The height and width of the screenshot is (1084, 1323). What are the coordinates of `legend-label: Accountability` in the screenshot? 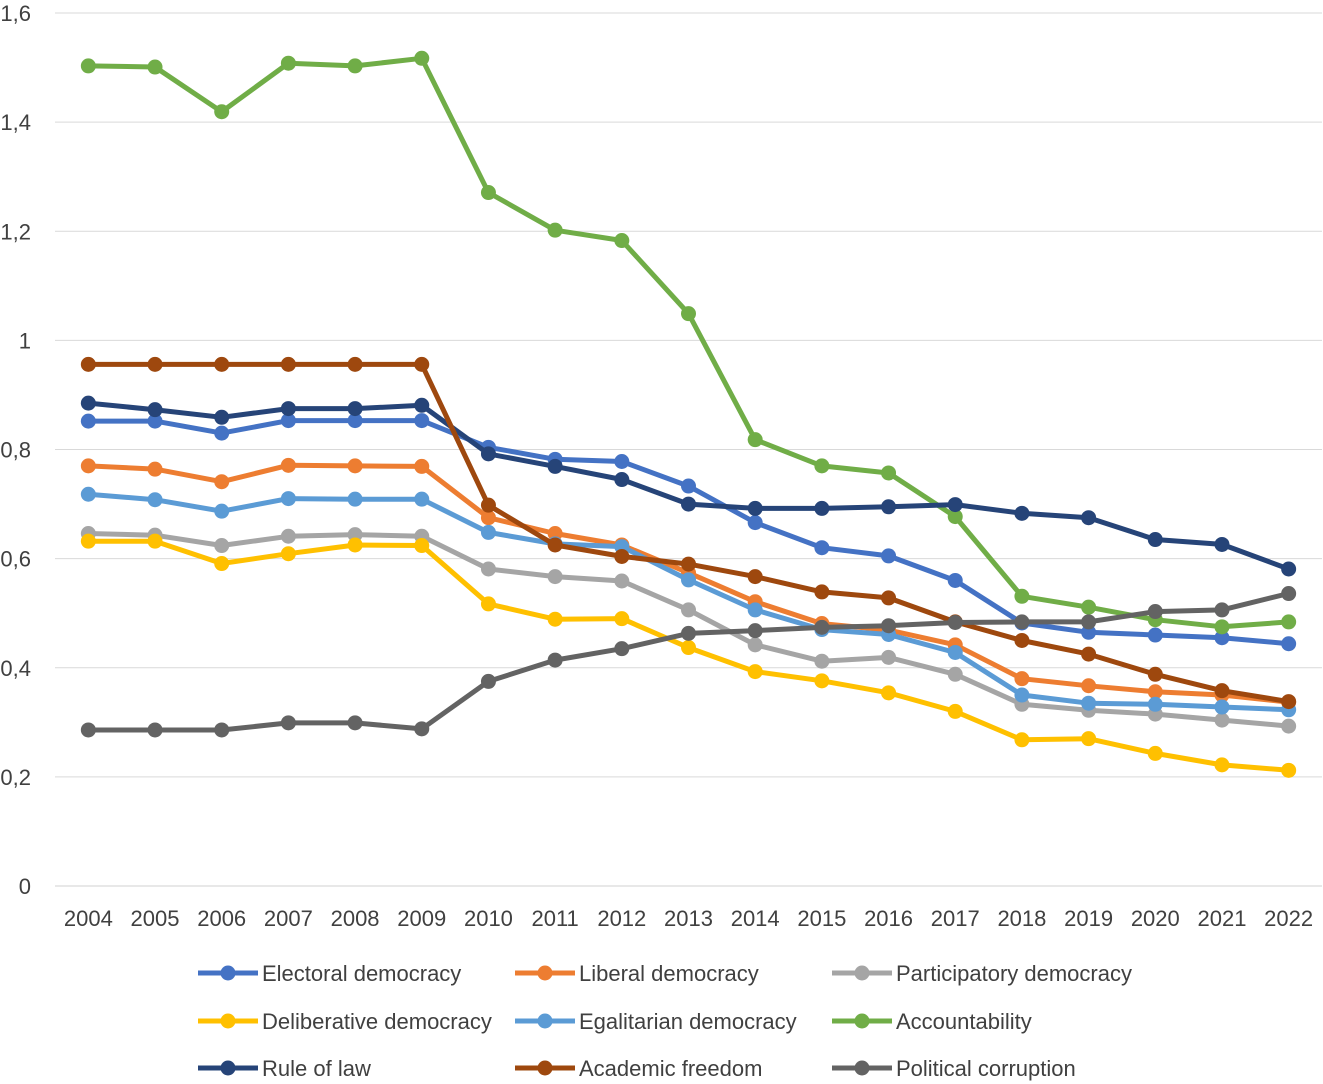 It's located at (964, 1021).